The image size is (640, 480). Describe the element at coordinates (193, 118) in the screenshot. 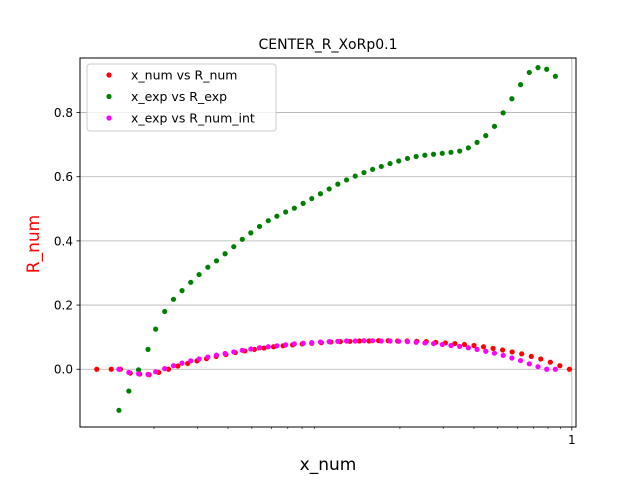

I see `legend-entry: x_exp vs R_num_int` at that location.